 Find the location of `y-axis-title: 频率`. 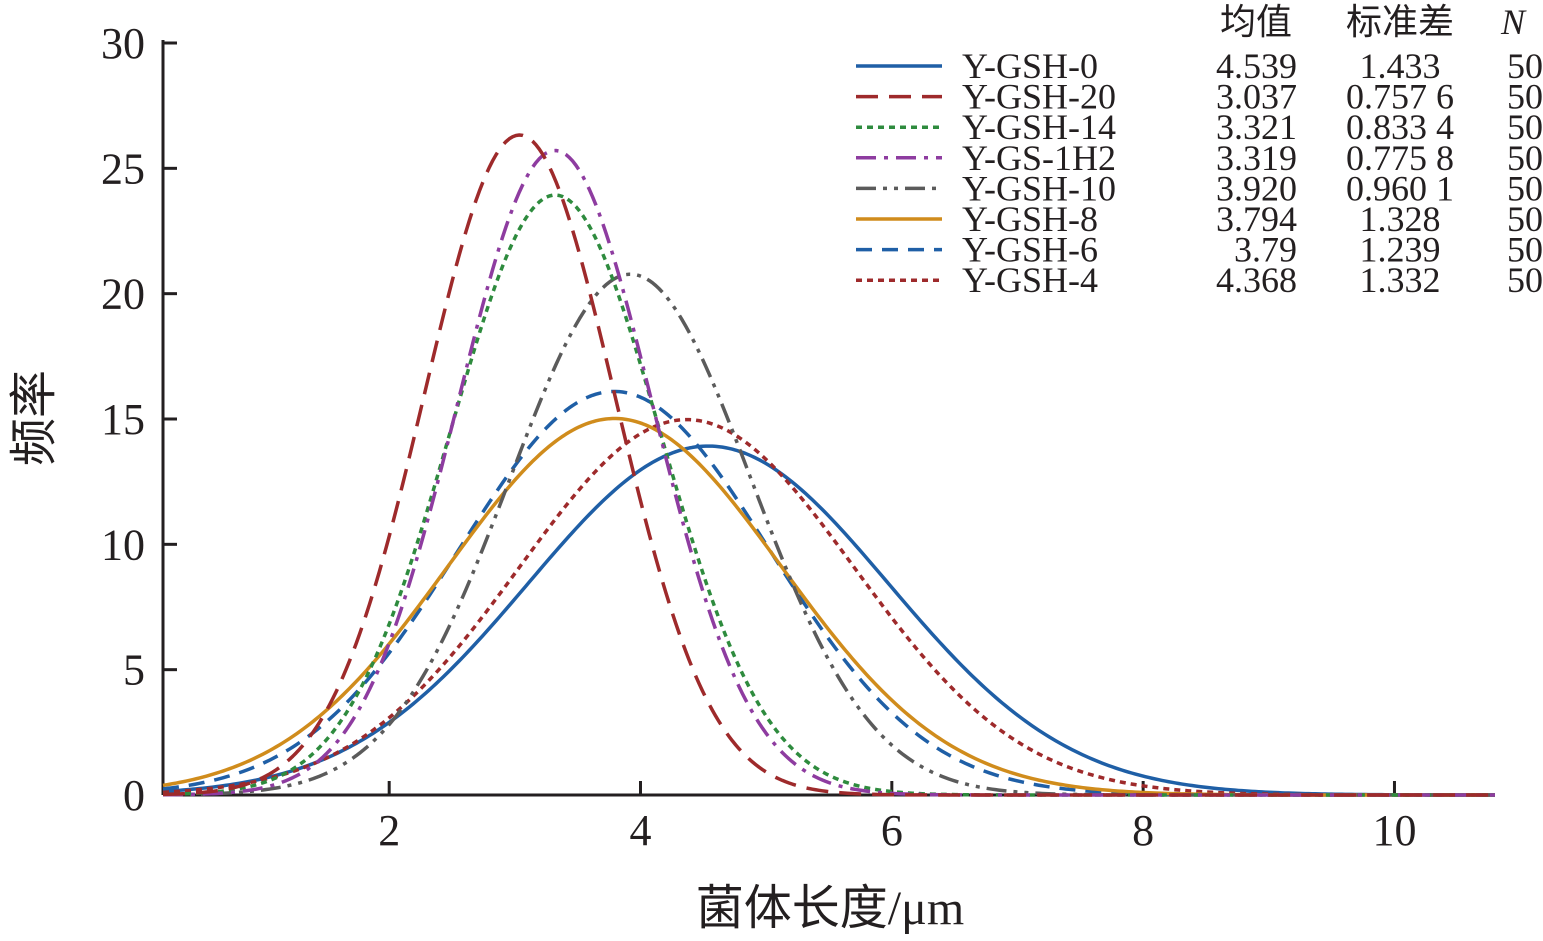

y-axis-title: 频率 is located at coordinates (34, 418).